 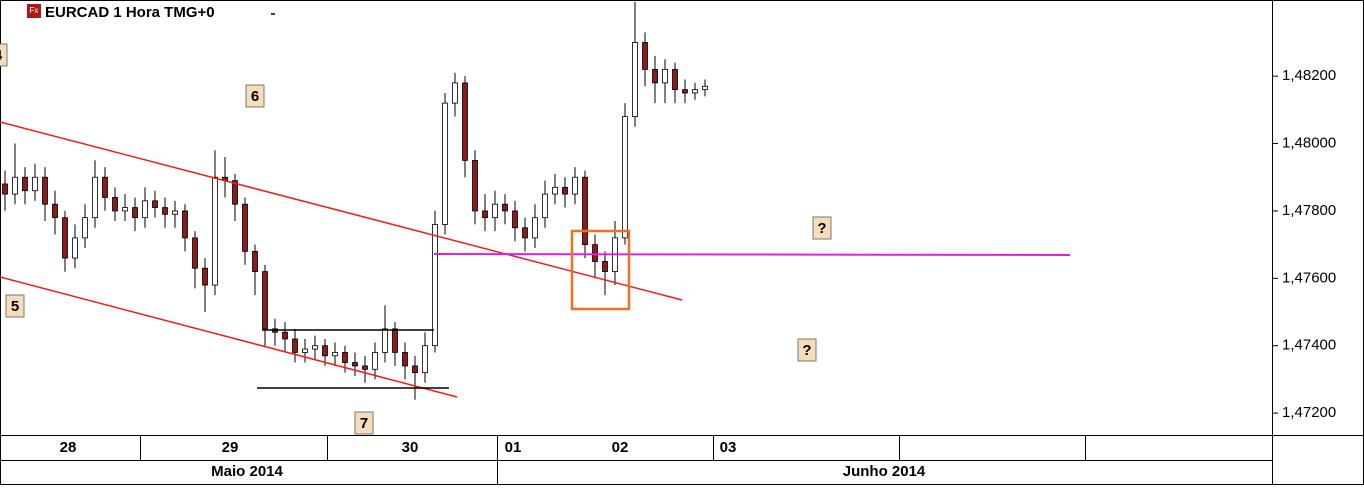 I want to click on icon, so click(x=34, y=11).